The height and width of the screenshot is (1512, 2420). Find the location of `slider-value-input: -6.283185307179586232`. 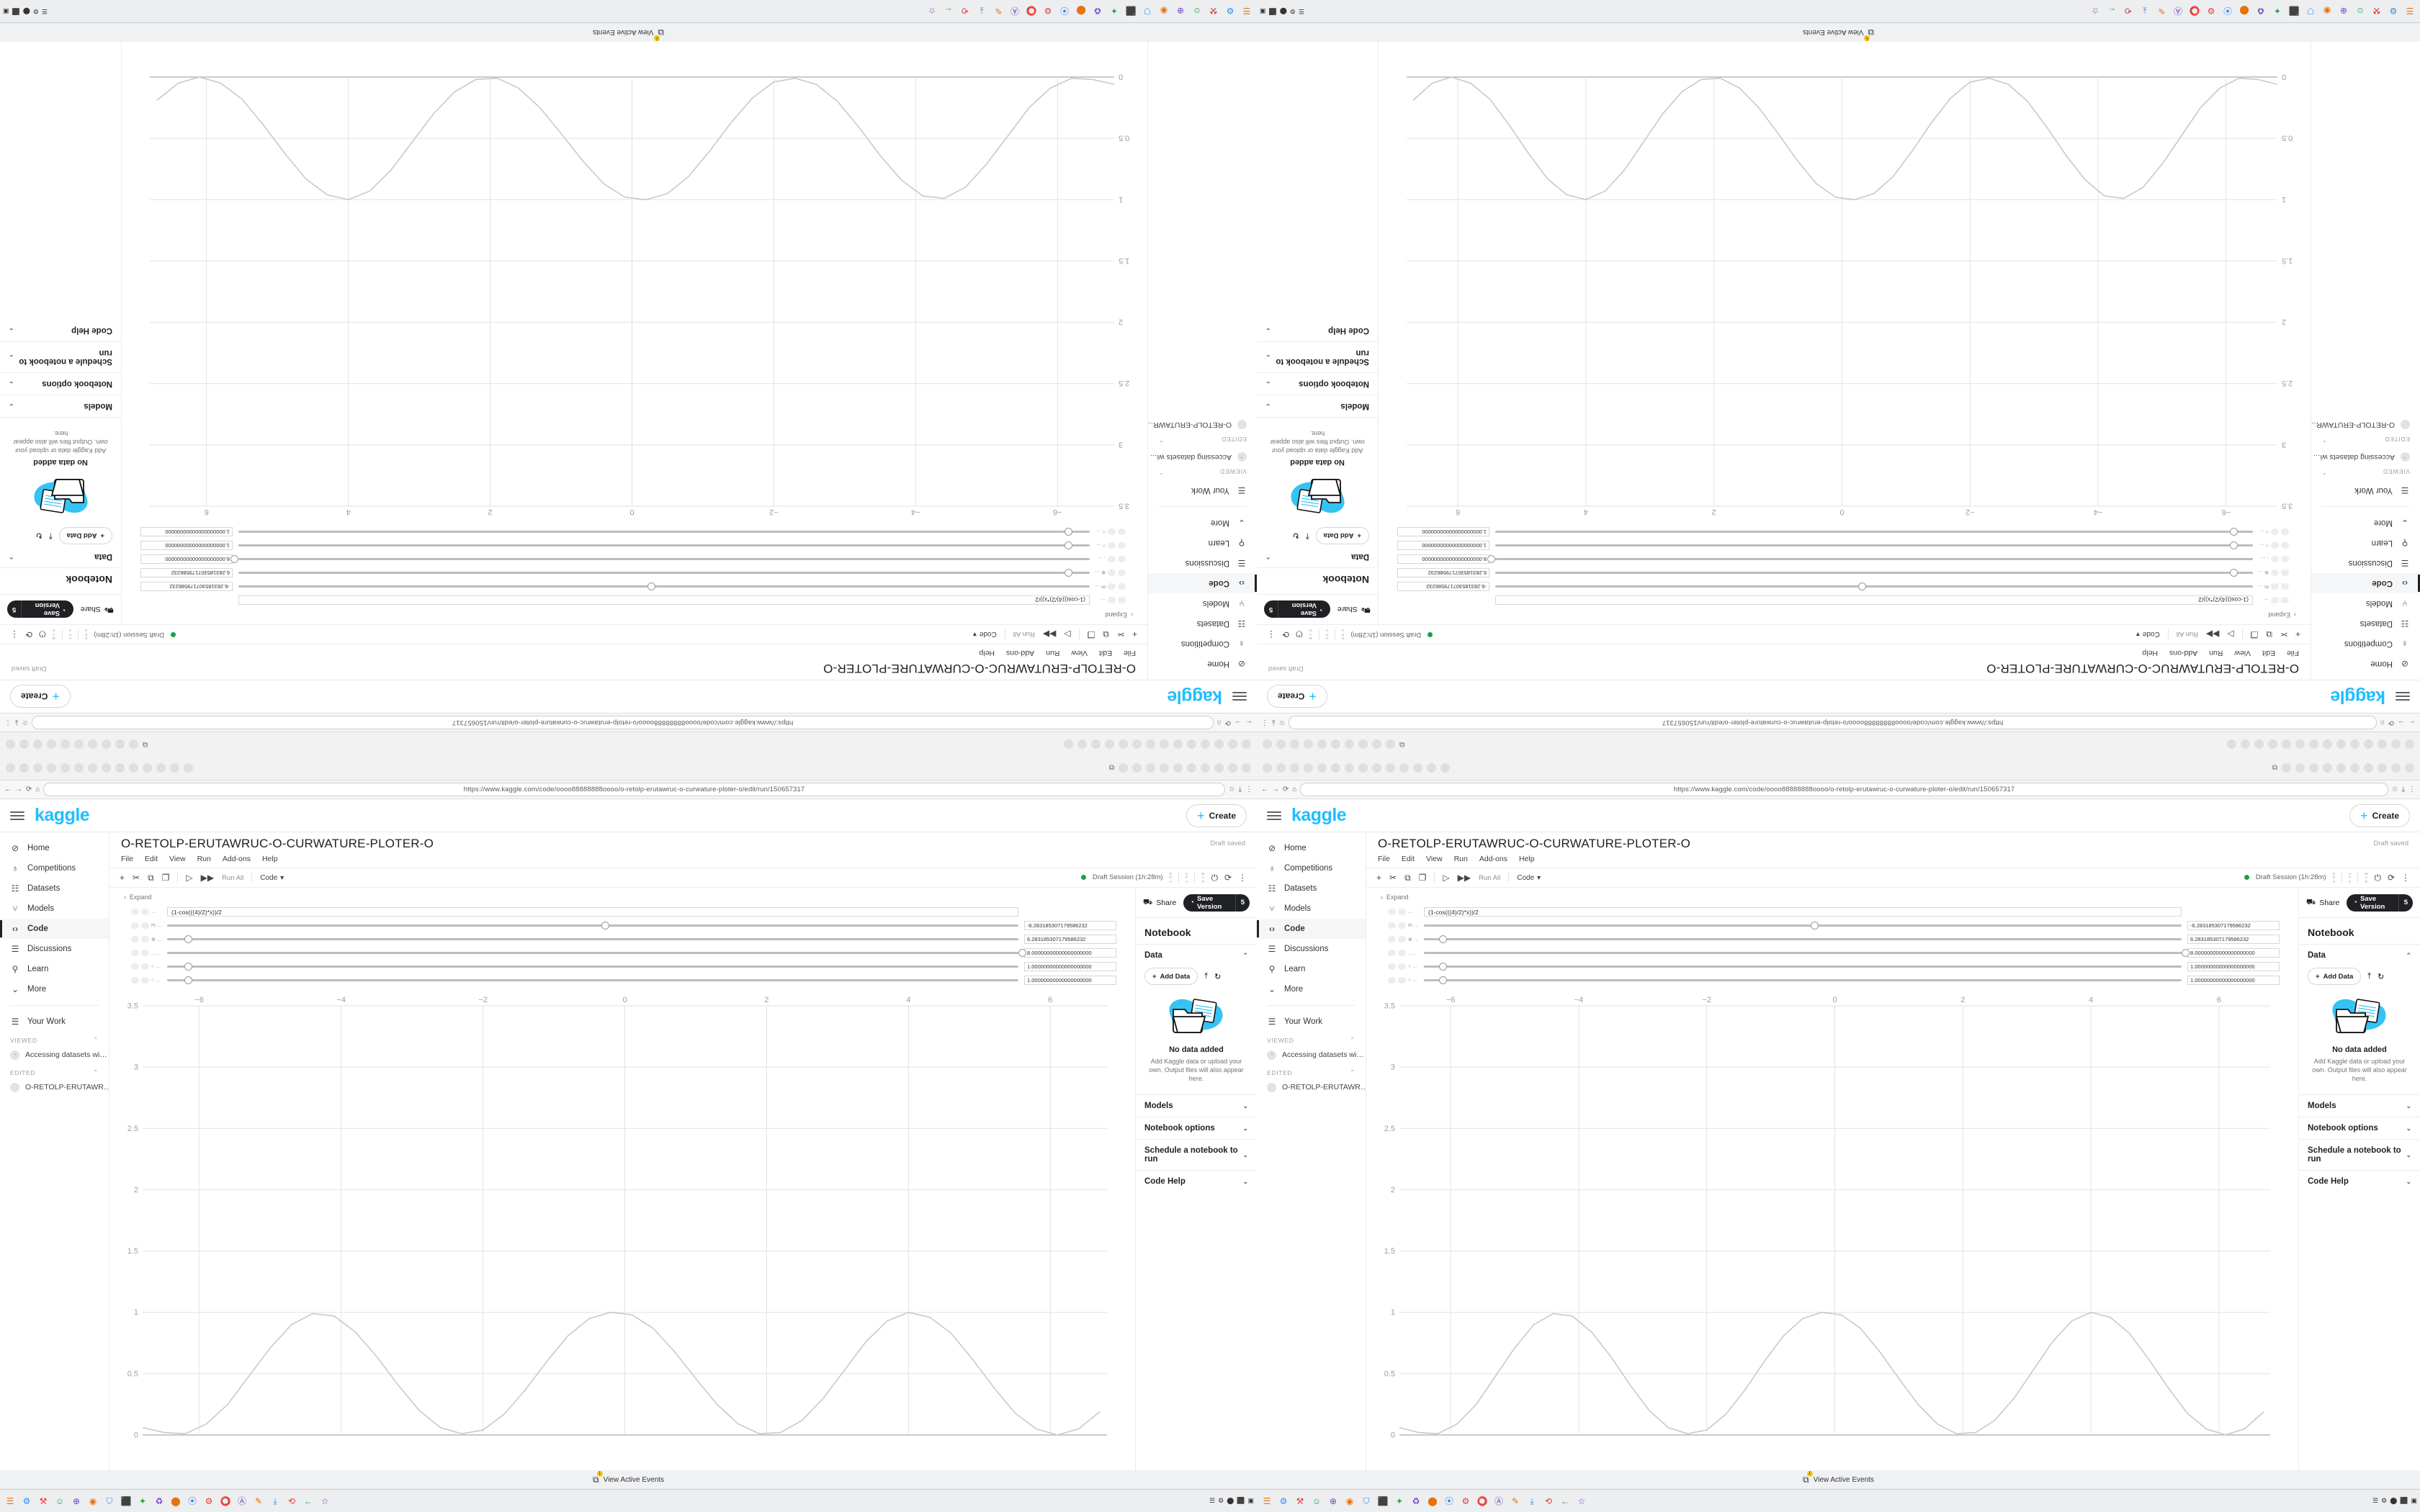

slider-value-input: -6.283185307179586232 is located at coordinates (1443, 586).